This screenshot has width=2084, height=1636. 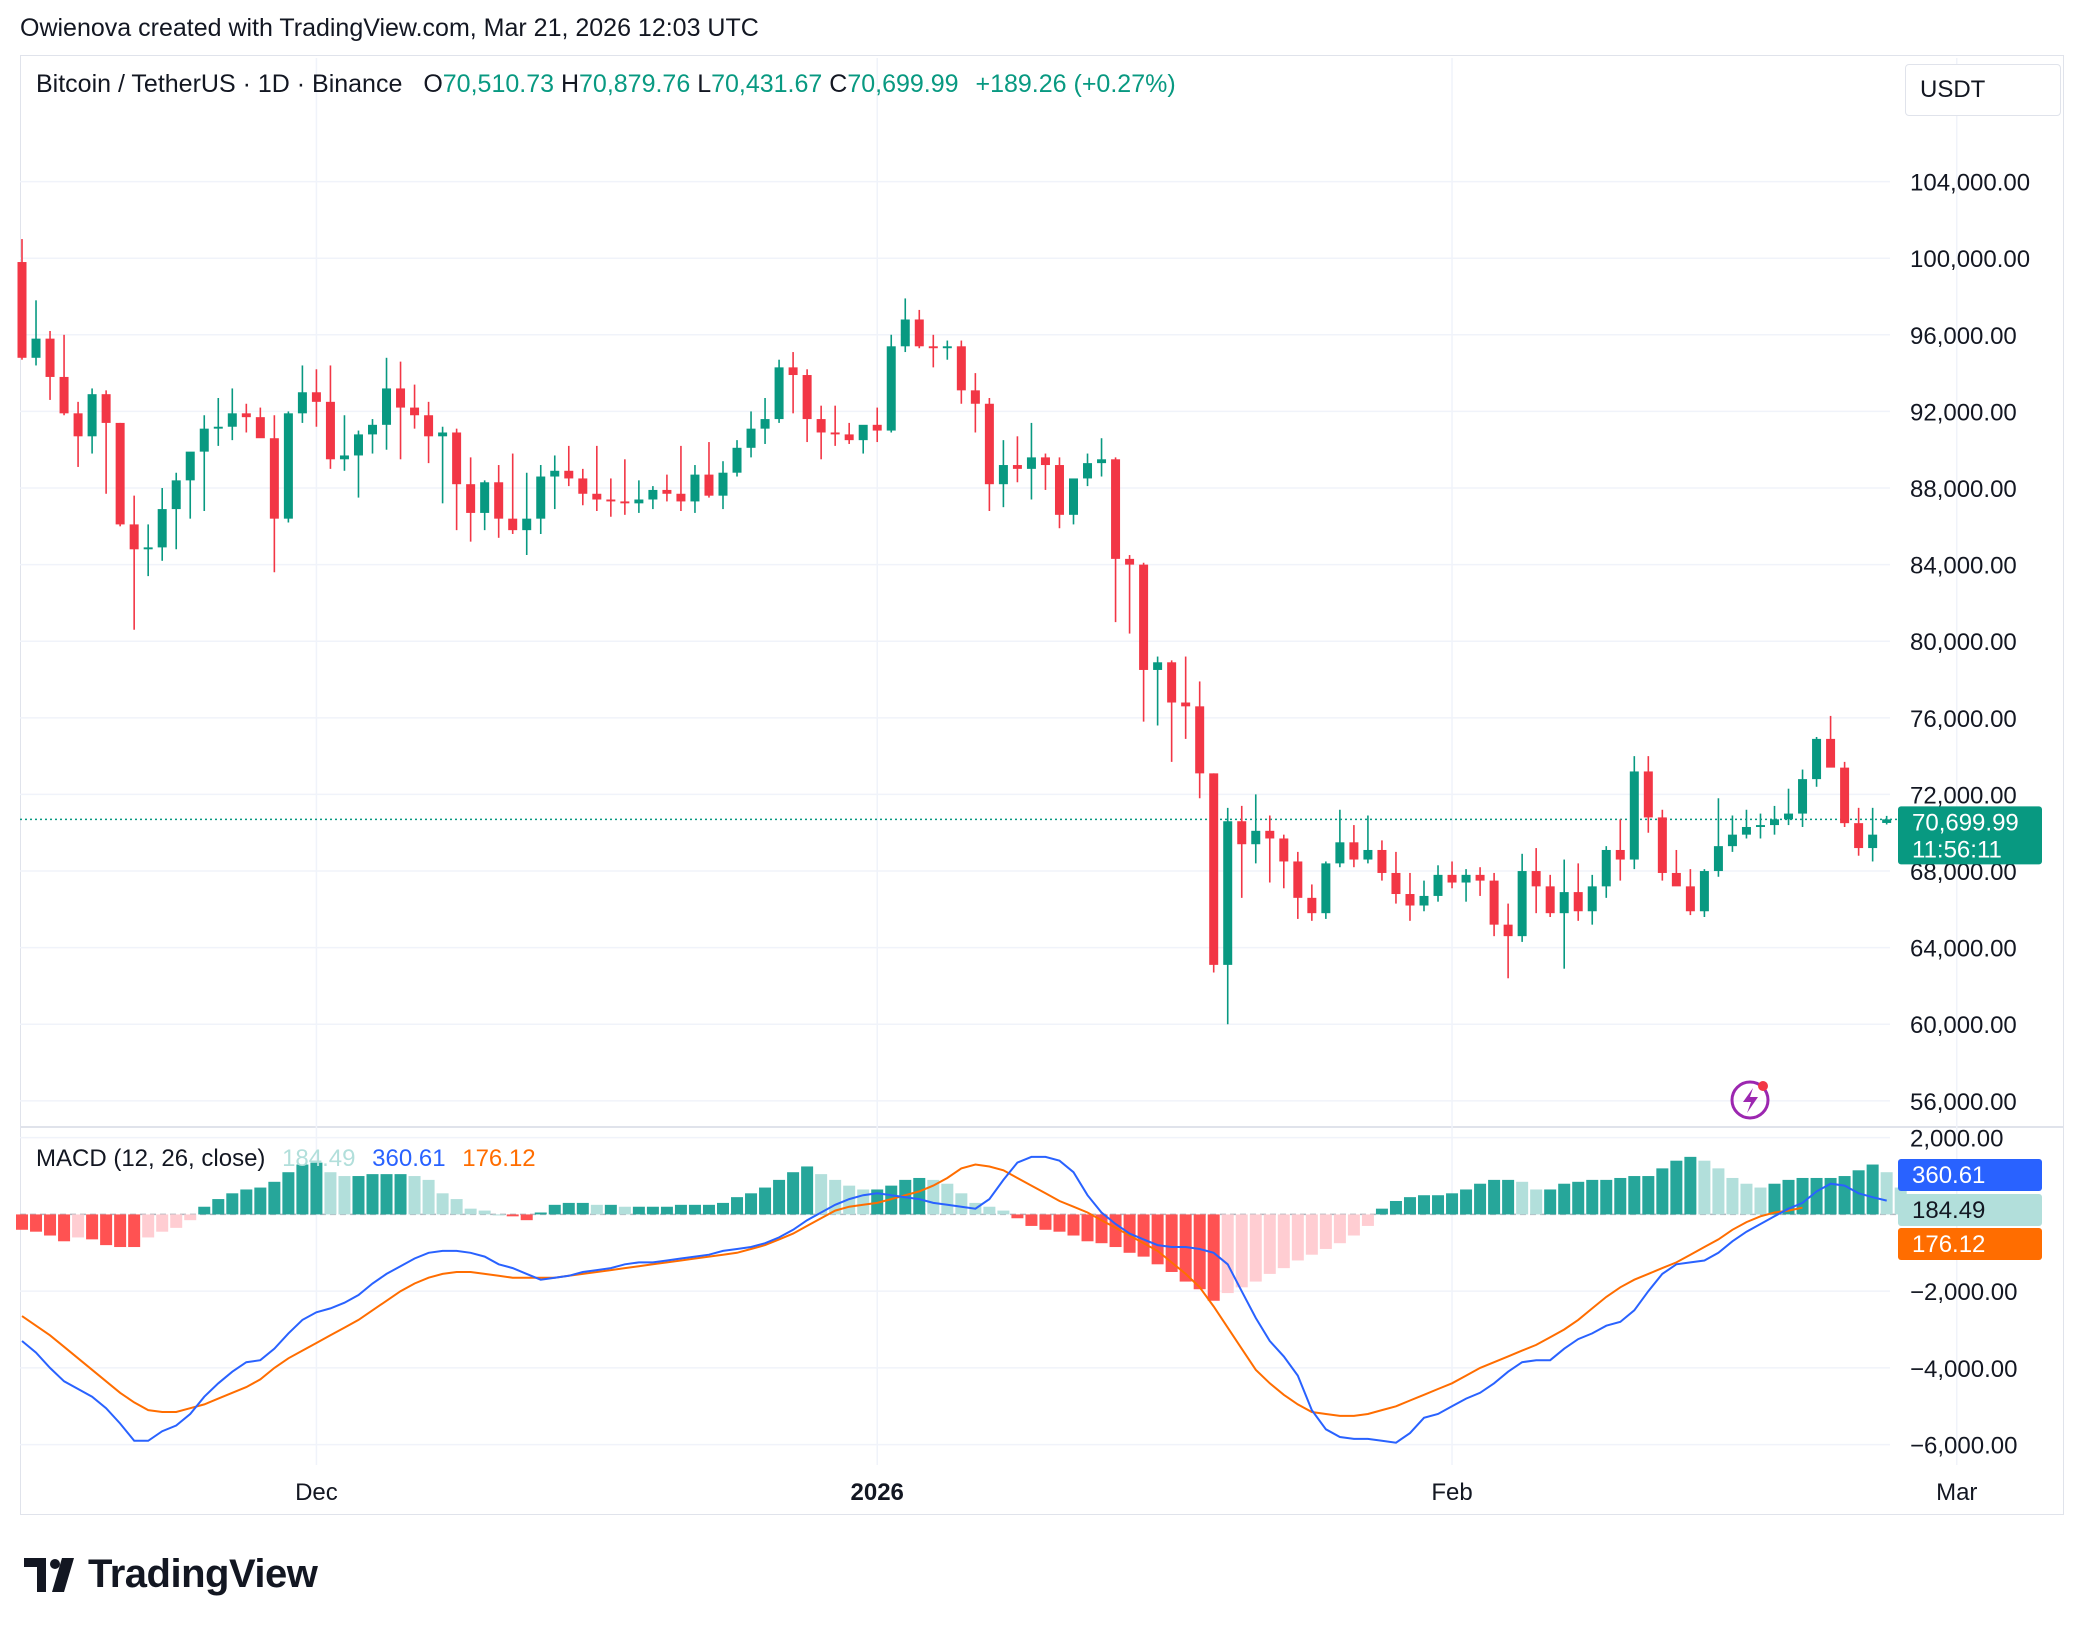 What do you see at coordinates (409, 1158) in the screenshot?
I see `macd-line-value: 360.61` at bounding box center [409, 1158].